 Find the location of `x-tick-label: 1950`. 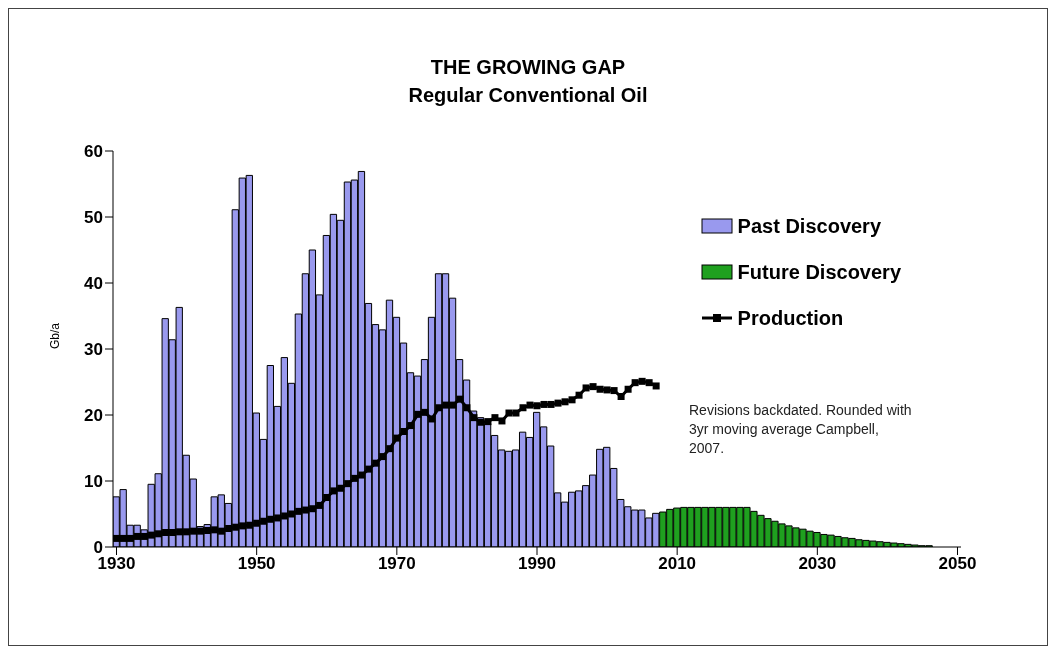

x-tick-label: 1950 is located at coordinates (256, 564).